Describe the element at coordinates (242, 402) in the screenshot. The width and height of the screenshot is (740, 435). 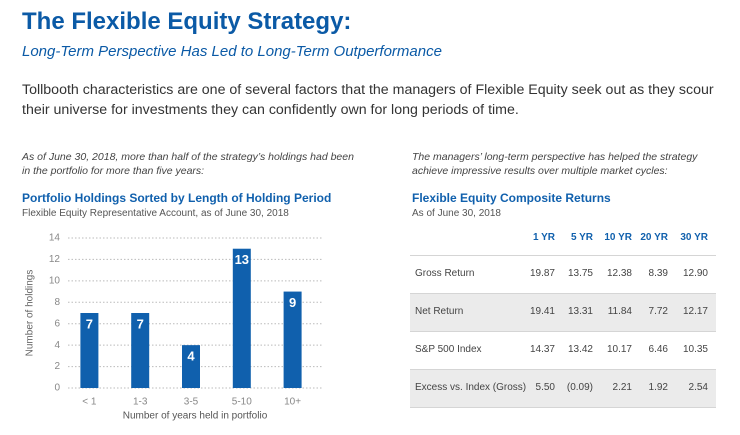
I see `x-tick-label: 5-10` at that location.